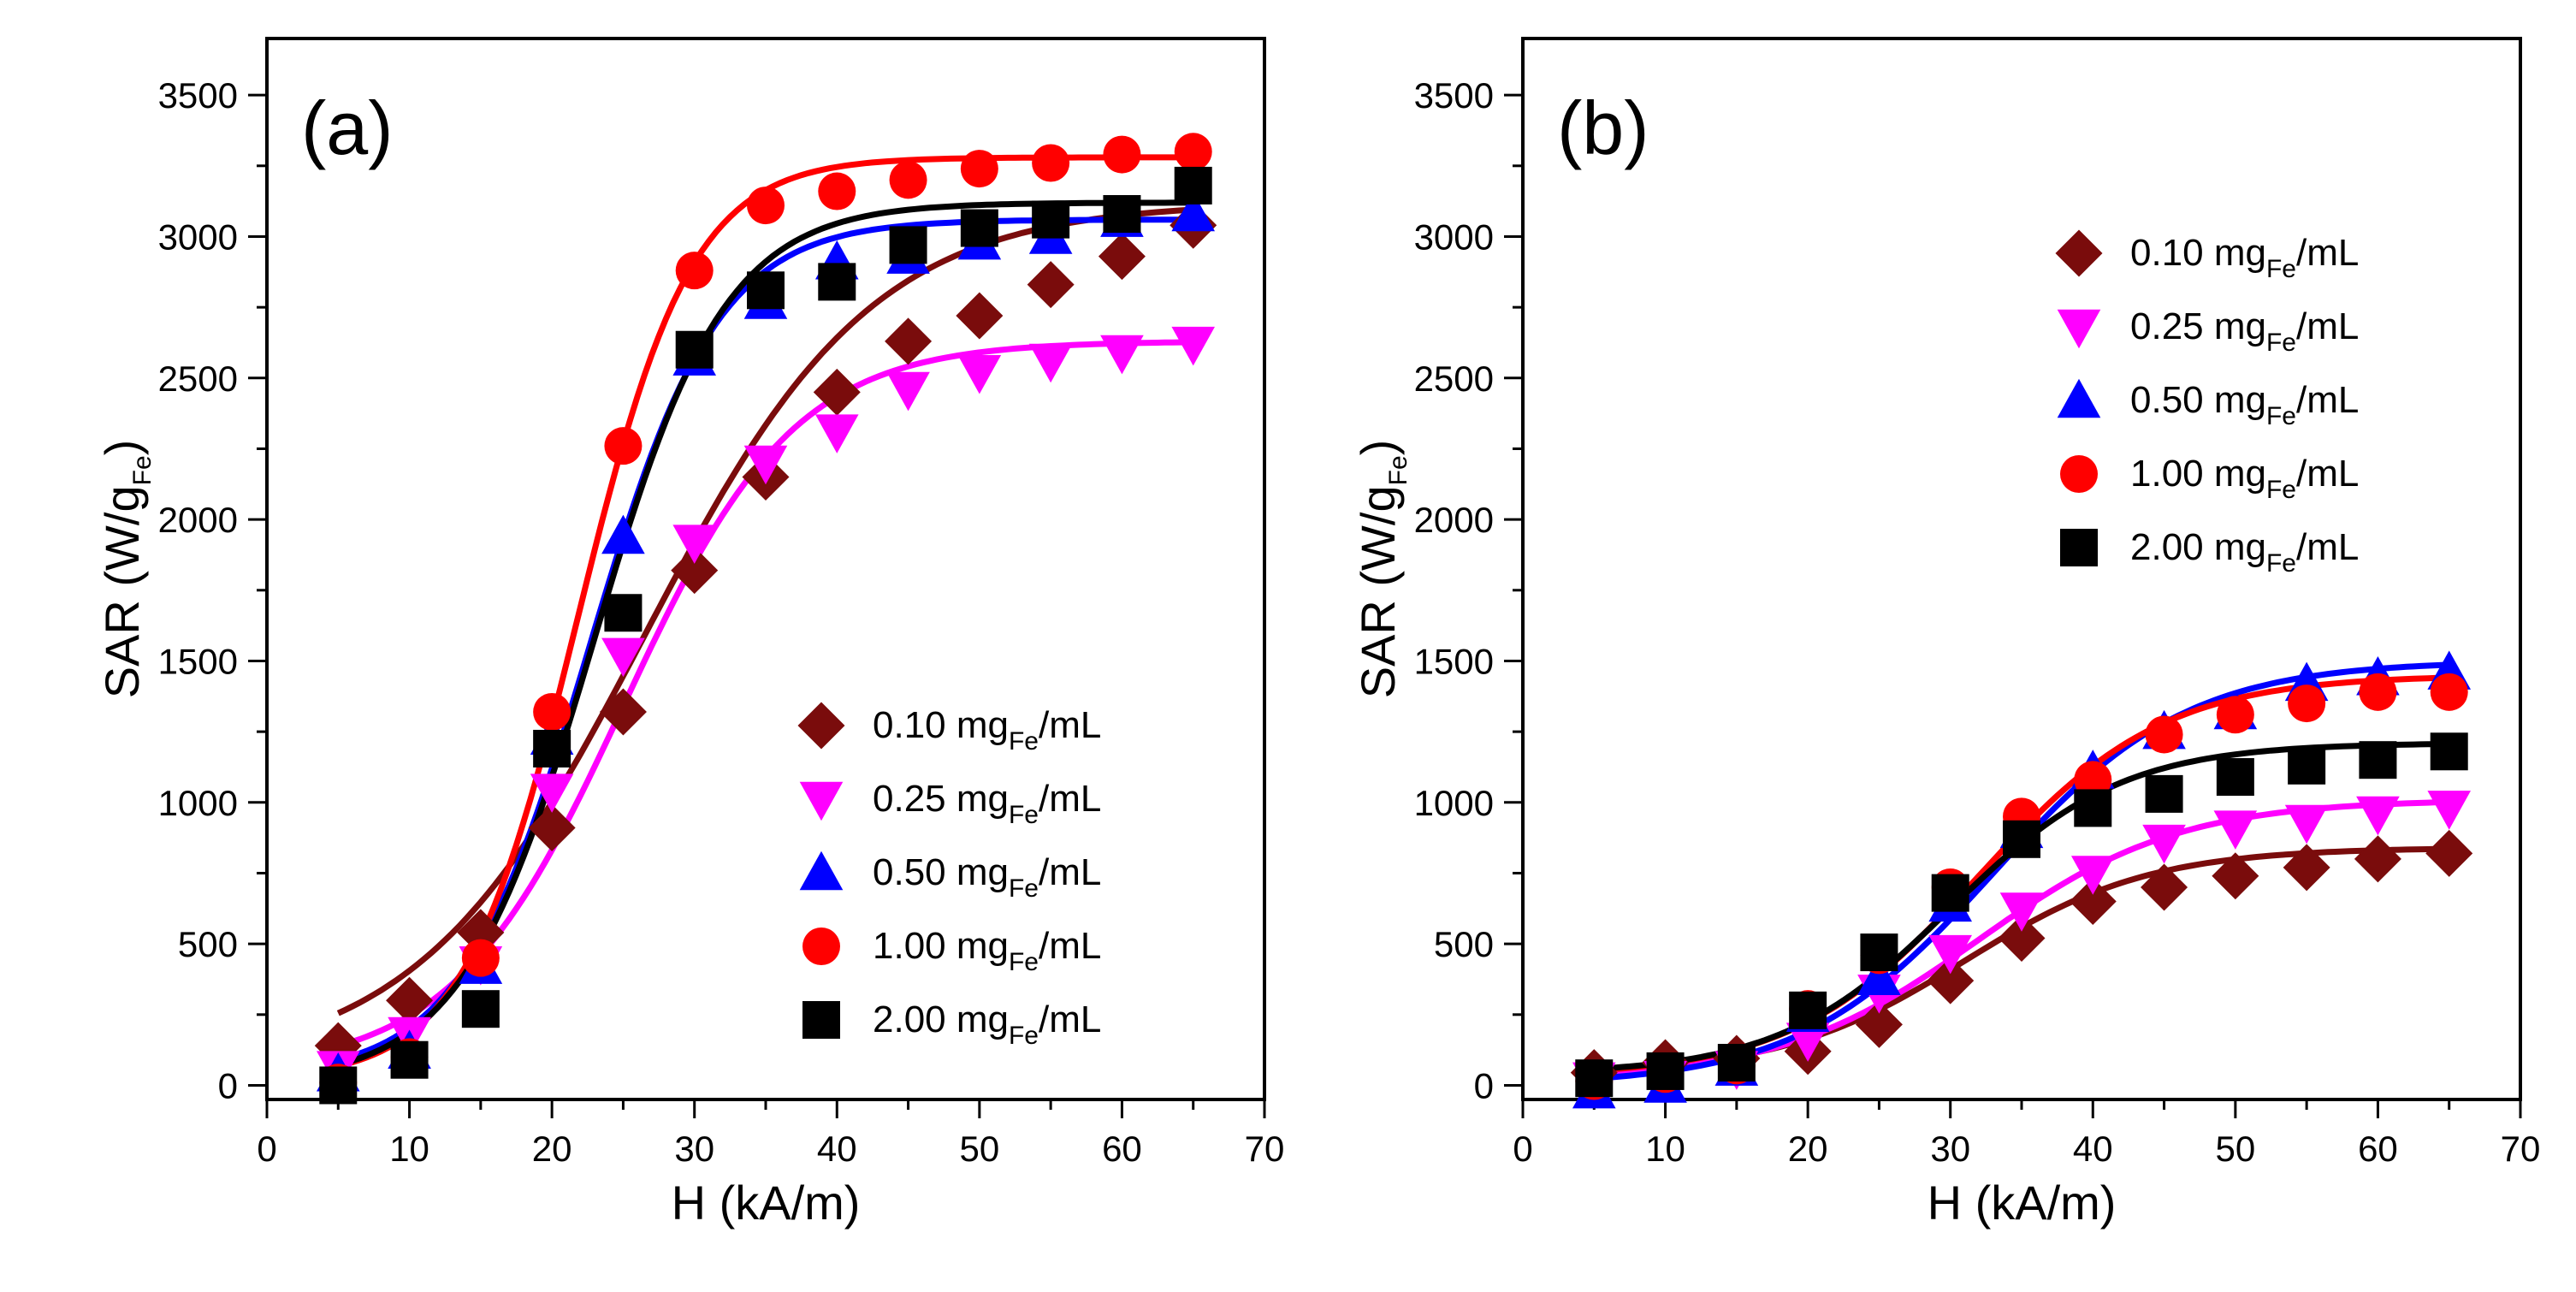 The image size is (2576, 1292). I want to click on y-axis-title-group: SAR (W/gFe), so click(1381, 569).